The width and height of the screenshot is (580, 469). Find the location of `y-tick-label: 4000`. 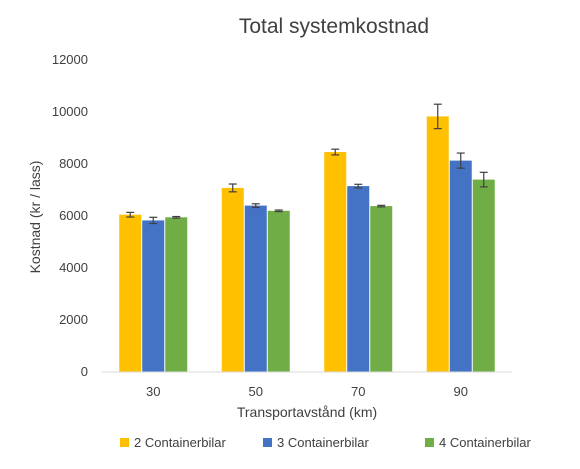

y-tick-label: 4000 is located at coordinates (73, 267).